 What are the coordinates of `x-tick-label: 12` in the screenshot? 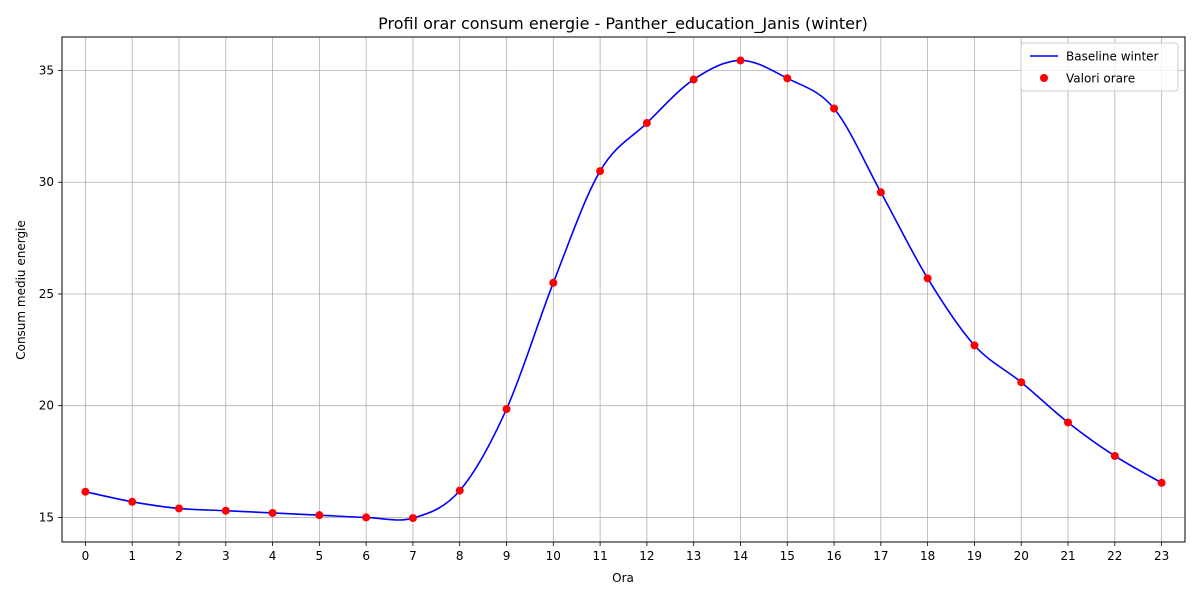 It's located at (646, 556).